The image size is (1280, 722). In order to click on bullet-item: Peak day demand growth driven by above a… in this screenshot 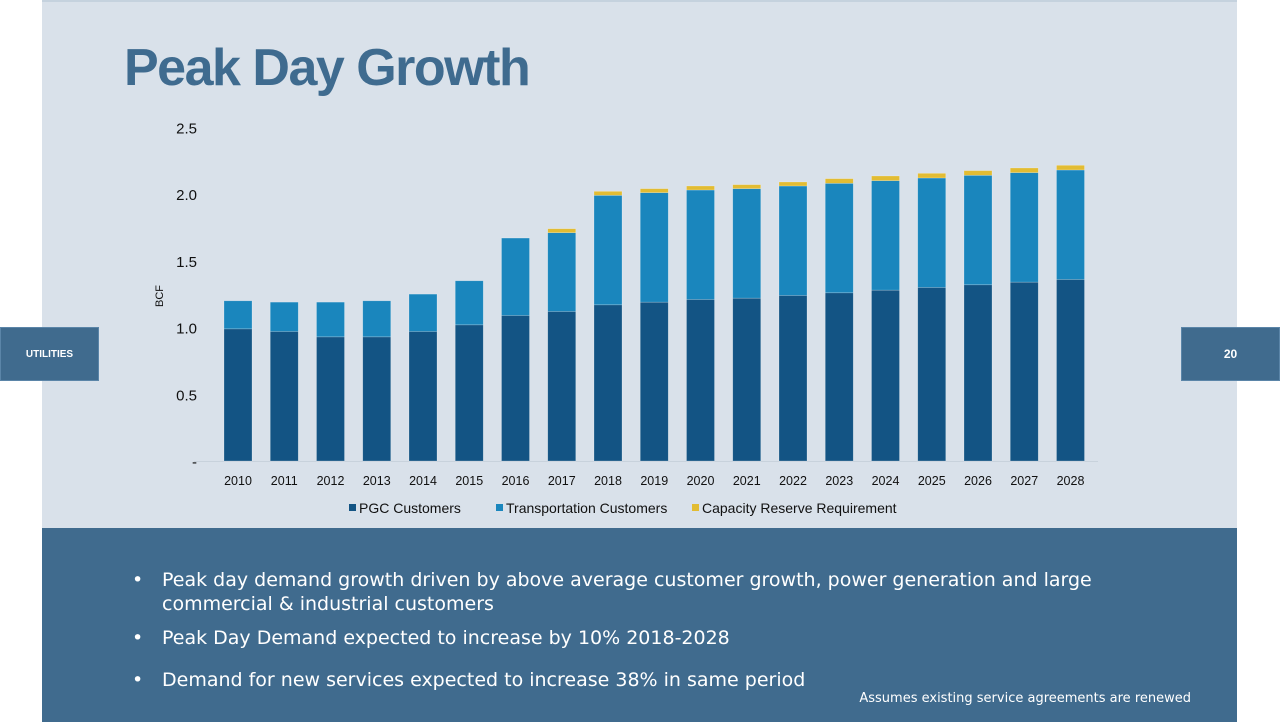, I will do `click(626, 592)`.